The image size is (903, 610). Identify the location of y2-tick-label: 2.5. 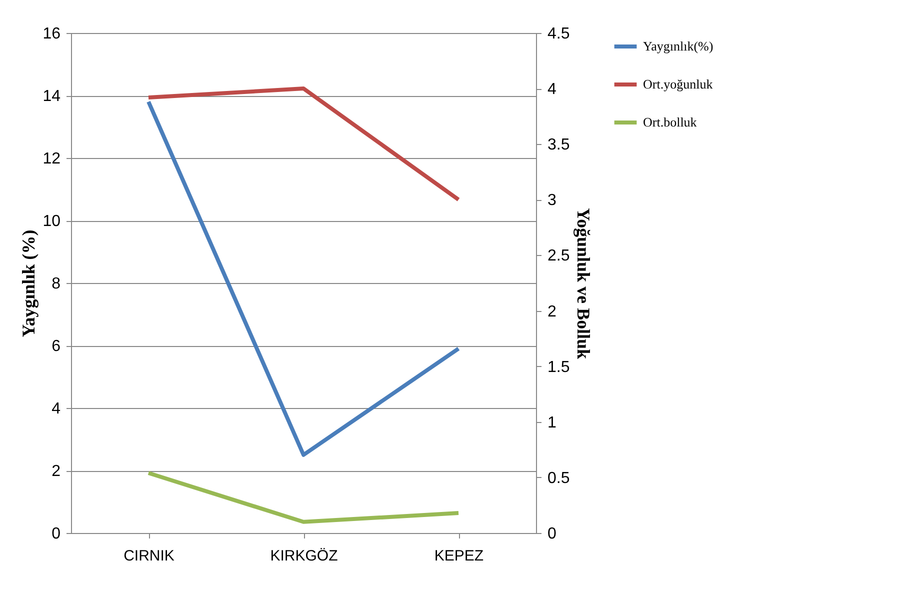
(559, 256).